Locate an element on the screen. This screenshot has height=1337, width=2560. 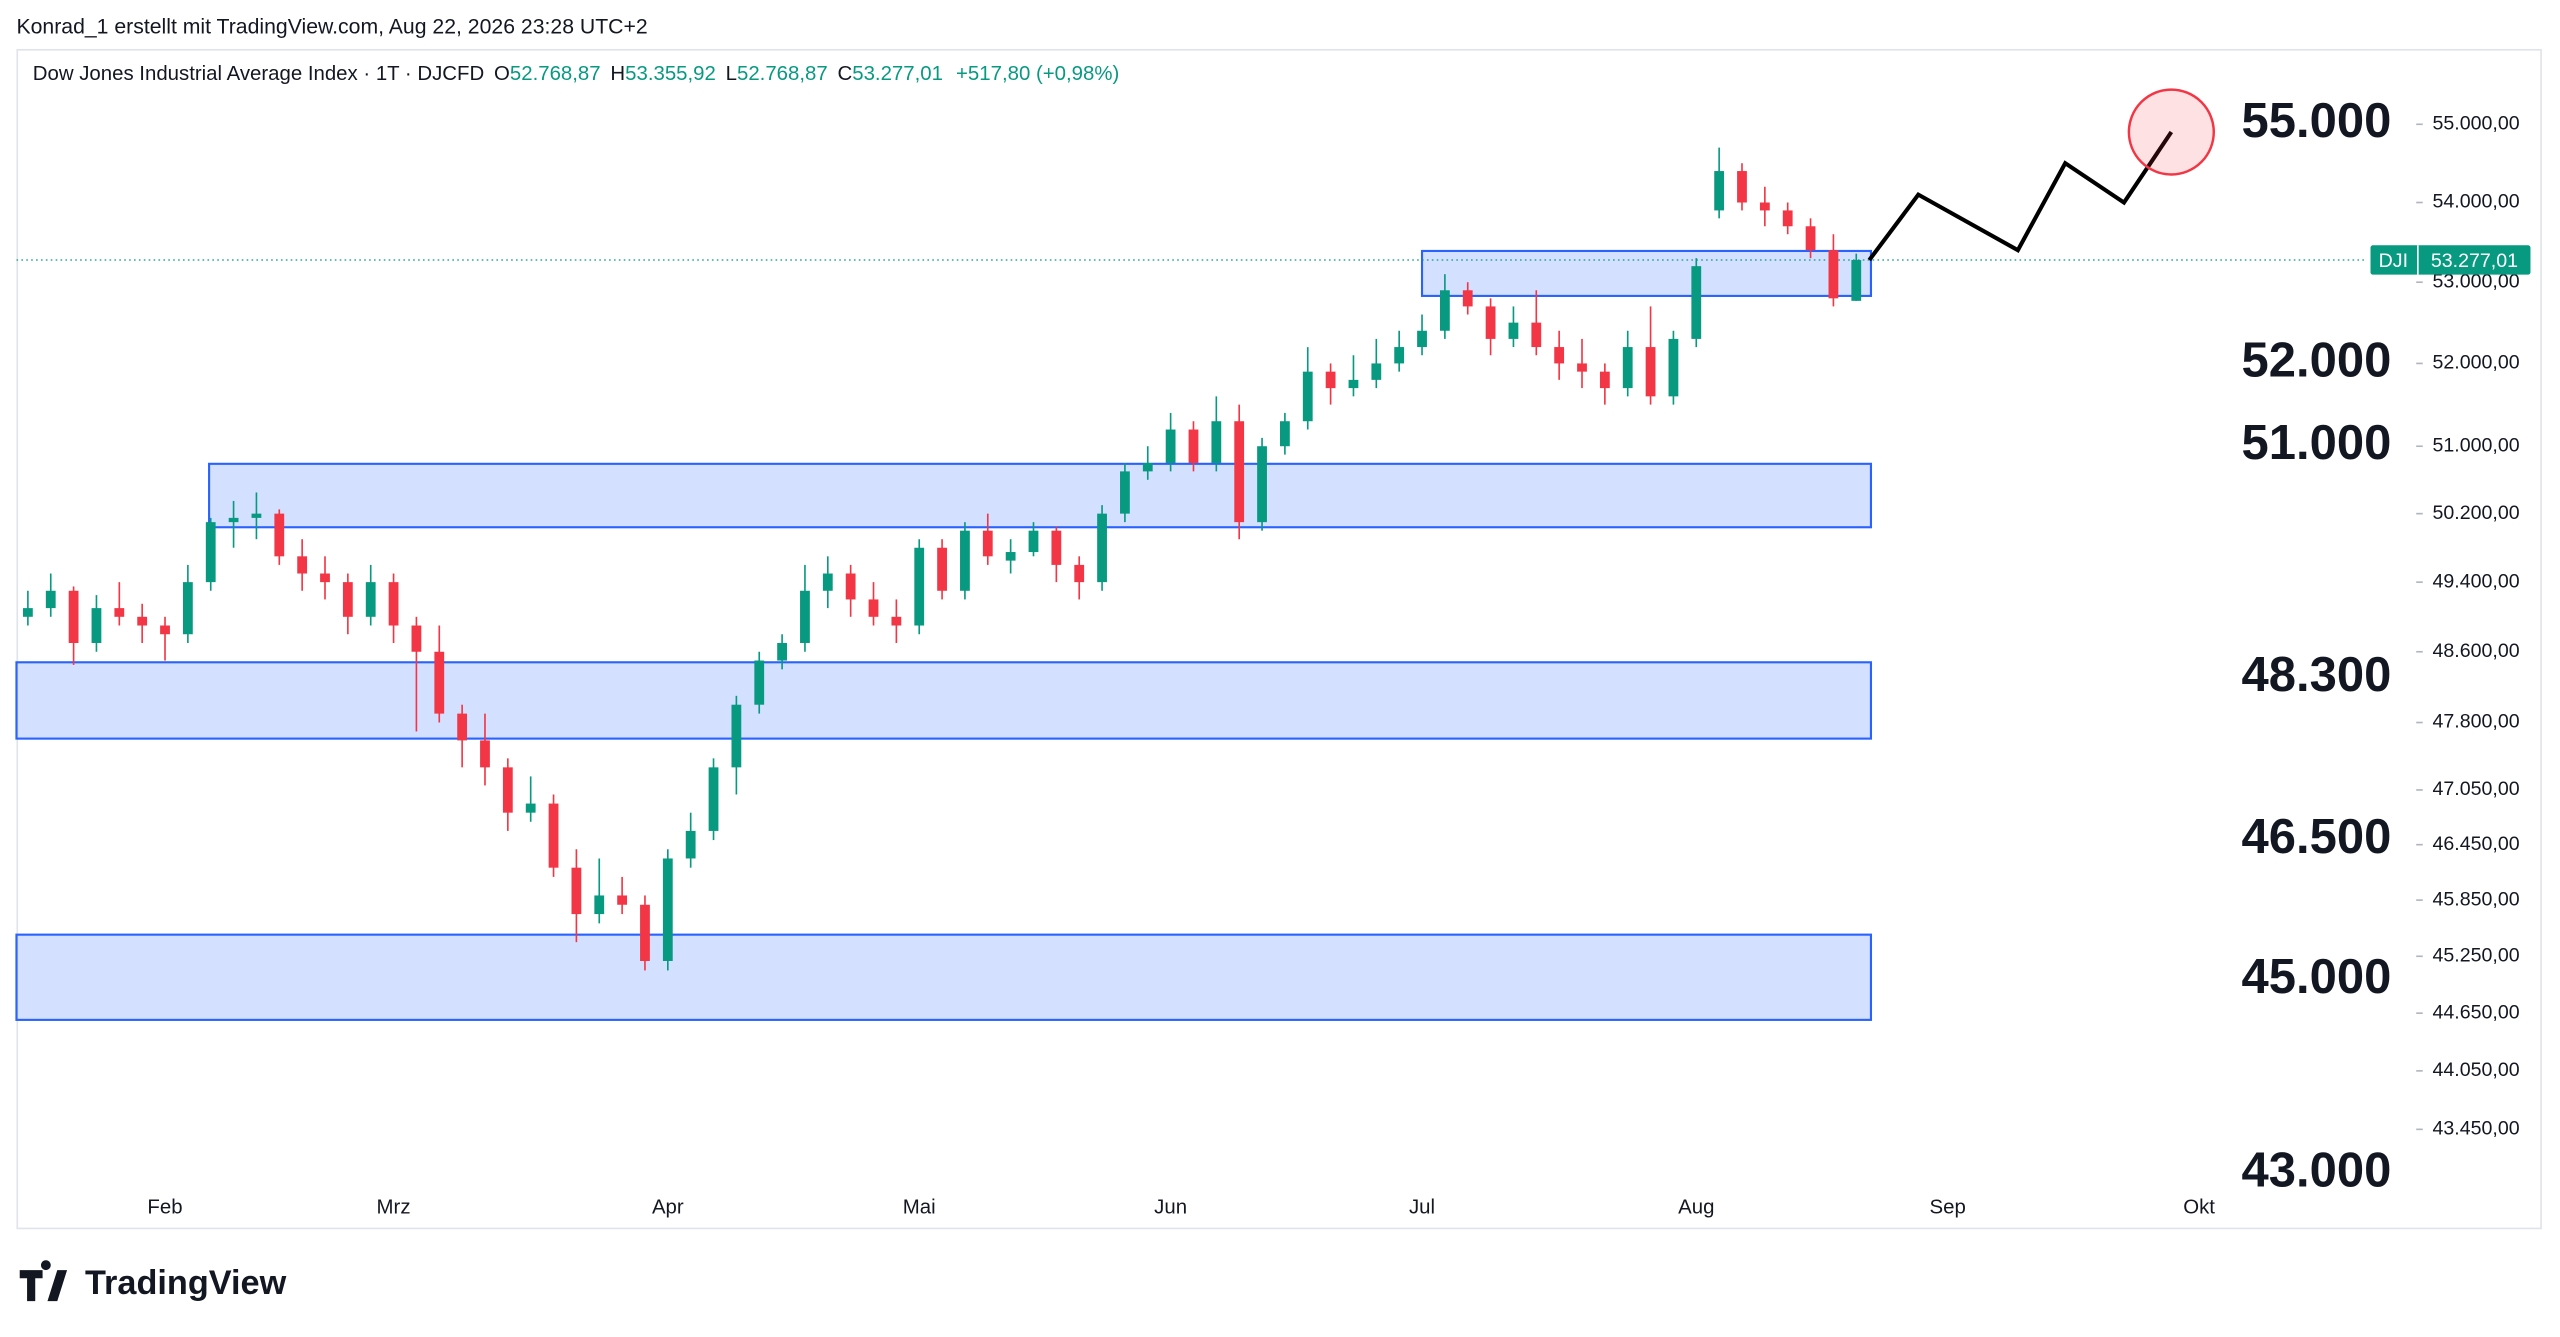
level-label: 48.300 is located at coordinates (2317, 675).